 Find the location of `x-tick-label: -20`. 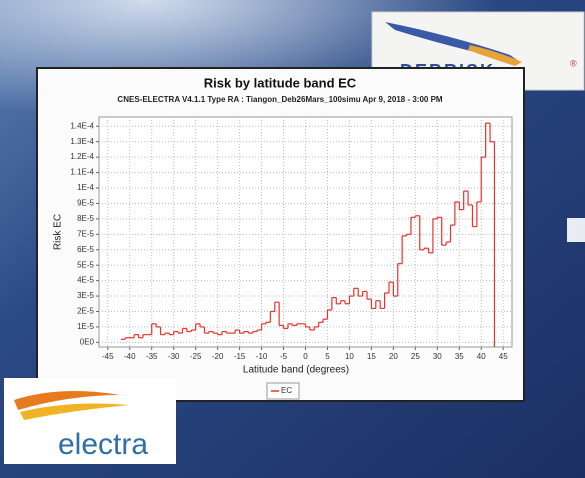

x-tick-label: -20 is located at coordinates (218, 356).